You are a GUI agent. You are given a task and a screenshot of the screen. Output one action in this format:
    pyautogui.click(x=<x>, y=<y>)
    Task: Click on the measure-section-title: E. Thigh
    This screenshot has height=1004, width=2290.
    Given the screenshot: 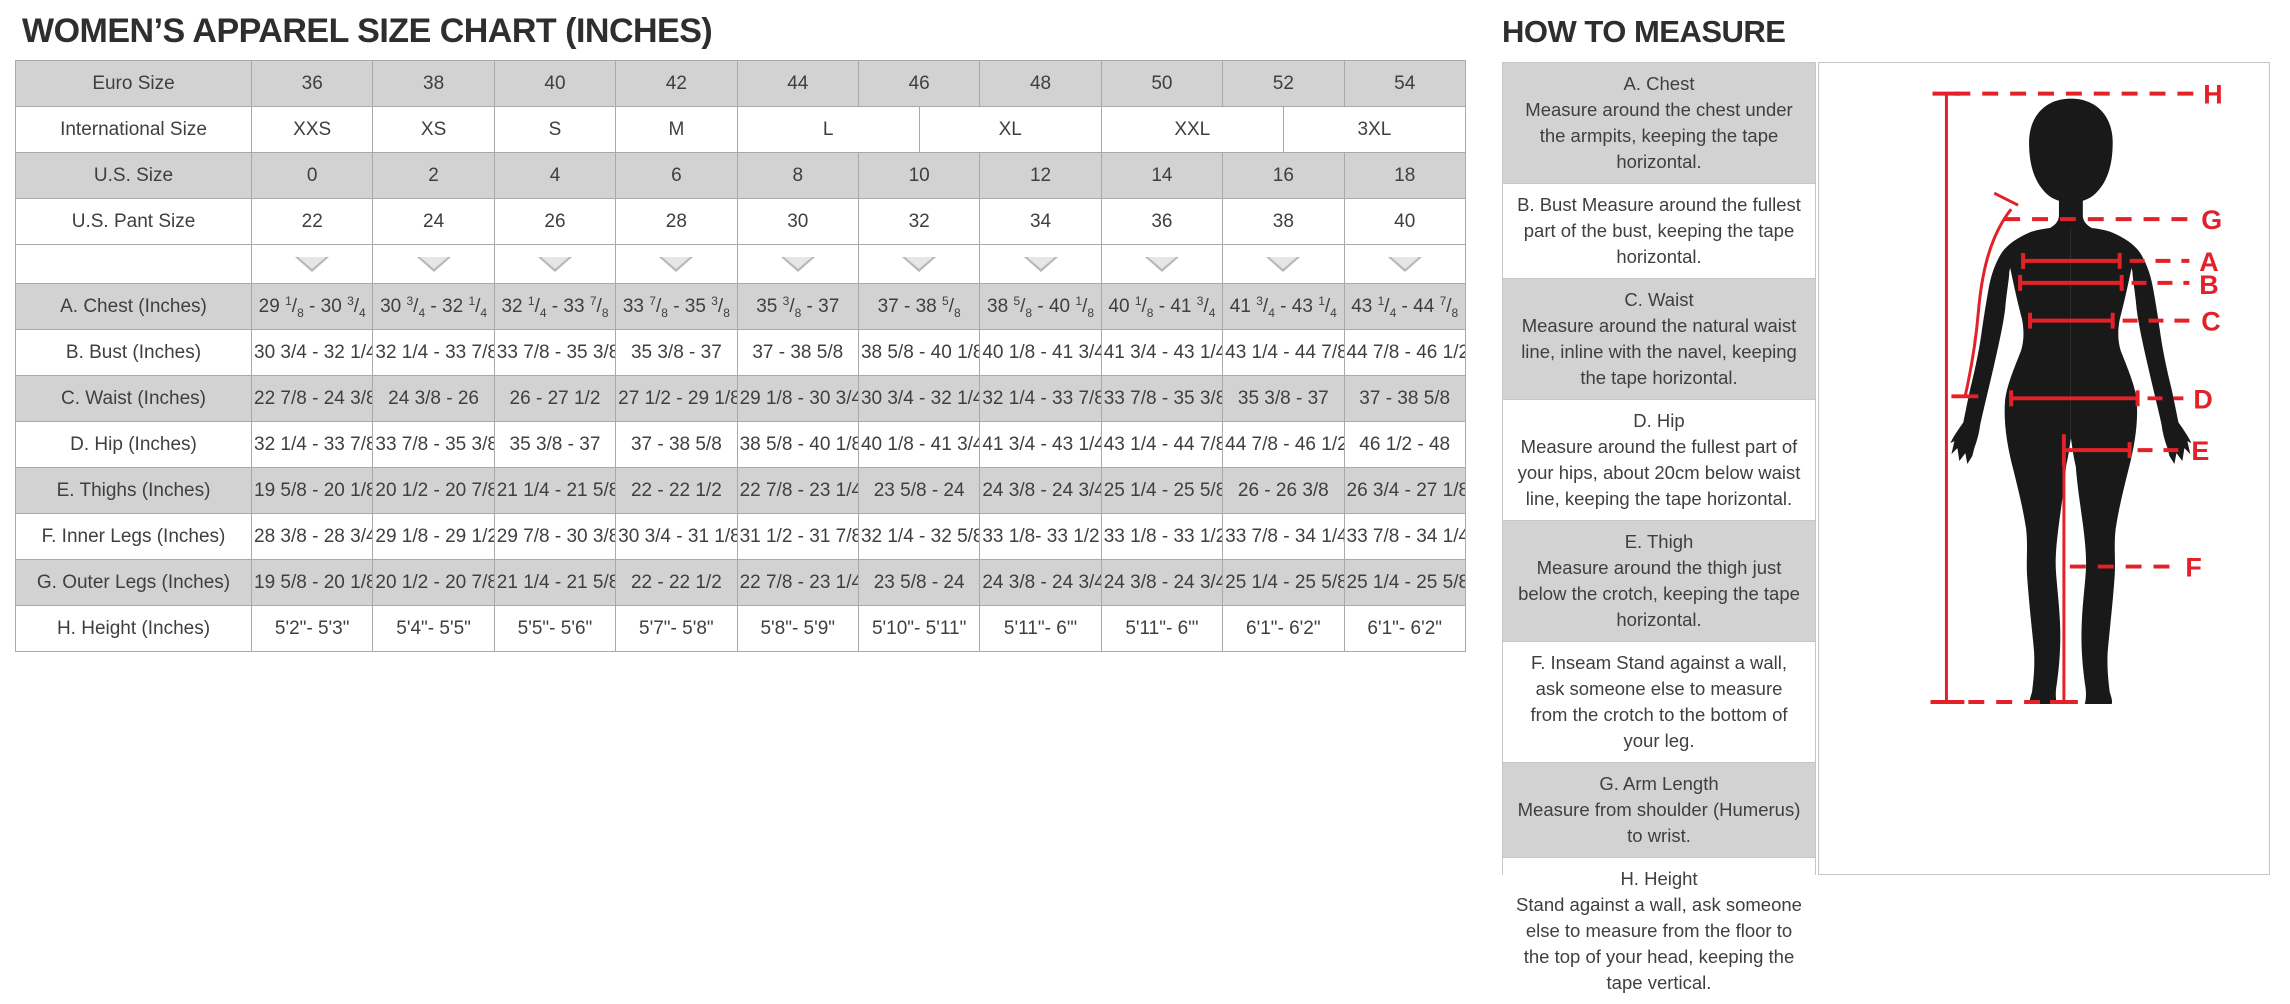 What is the action you would take?
    pyautogui.click(x=1659, y=541)
    